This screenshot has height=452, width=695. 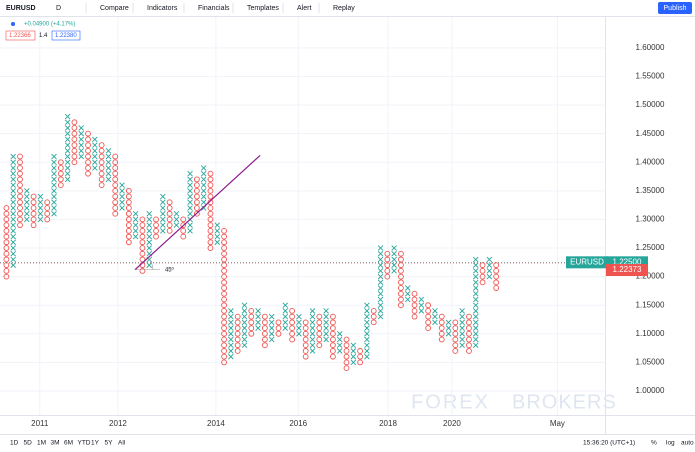 What do you see at coordinates (670, 443) in the screenshot?
I see `axis-option: log` at bounding box center [670, 443].